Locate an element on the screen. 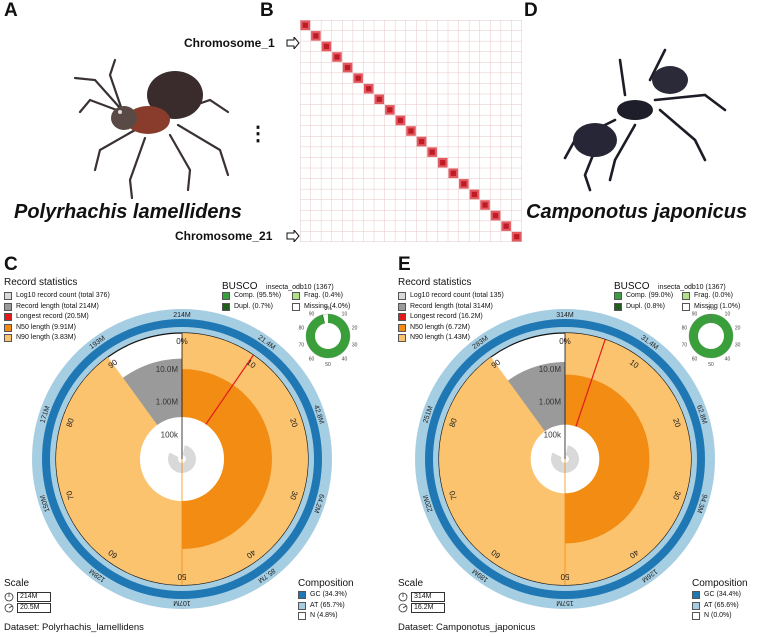 The width and height of the screenshot is (758, 637). dataset-label: Dataset: Camponotus_japonicus is located at coordinates (467, 627).